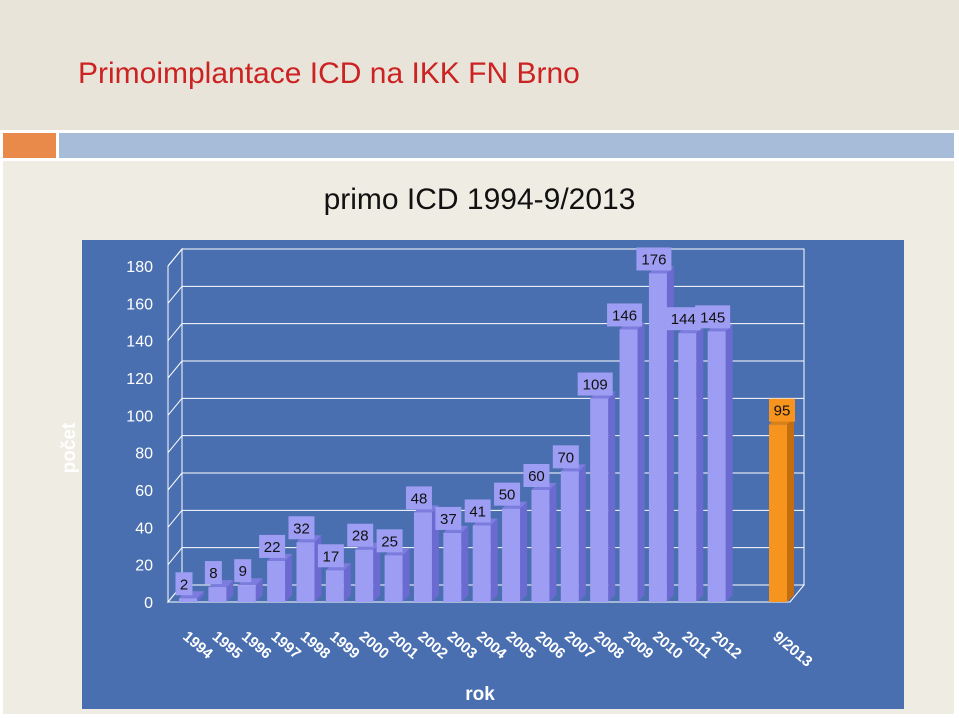 This screenshot has width=959, height=718. I want to click on y-tick-label: 0, so click(148, 603).